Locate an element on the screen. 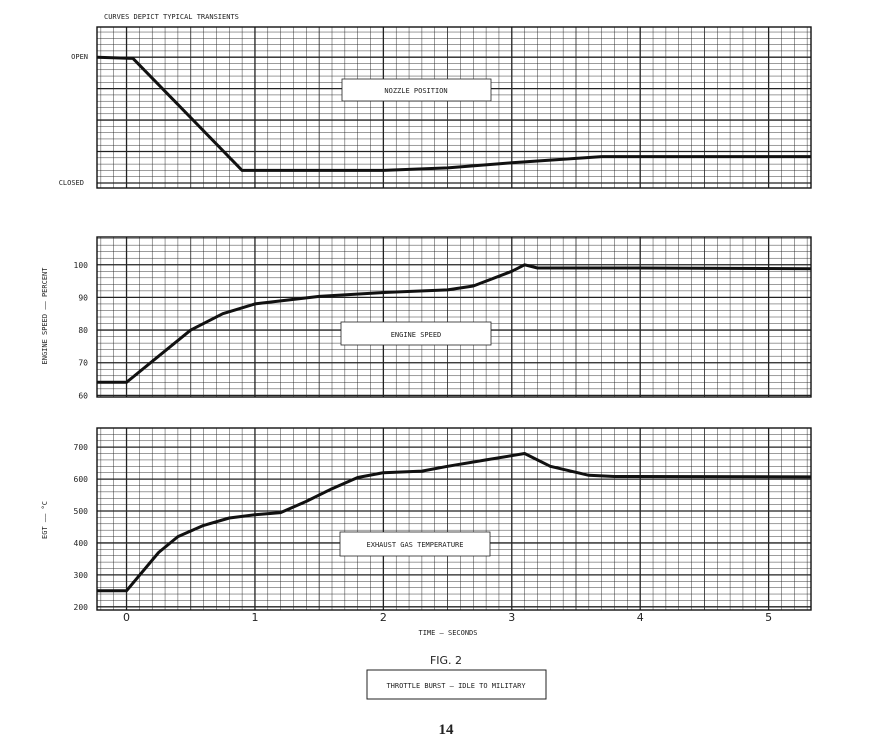 The image size is (885, 750). caption-box is located at coordinates (456, 684).